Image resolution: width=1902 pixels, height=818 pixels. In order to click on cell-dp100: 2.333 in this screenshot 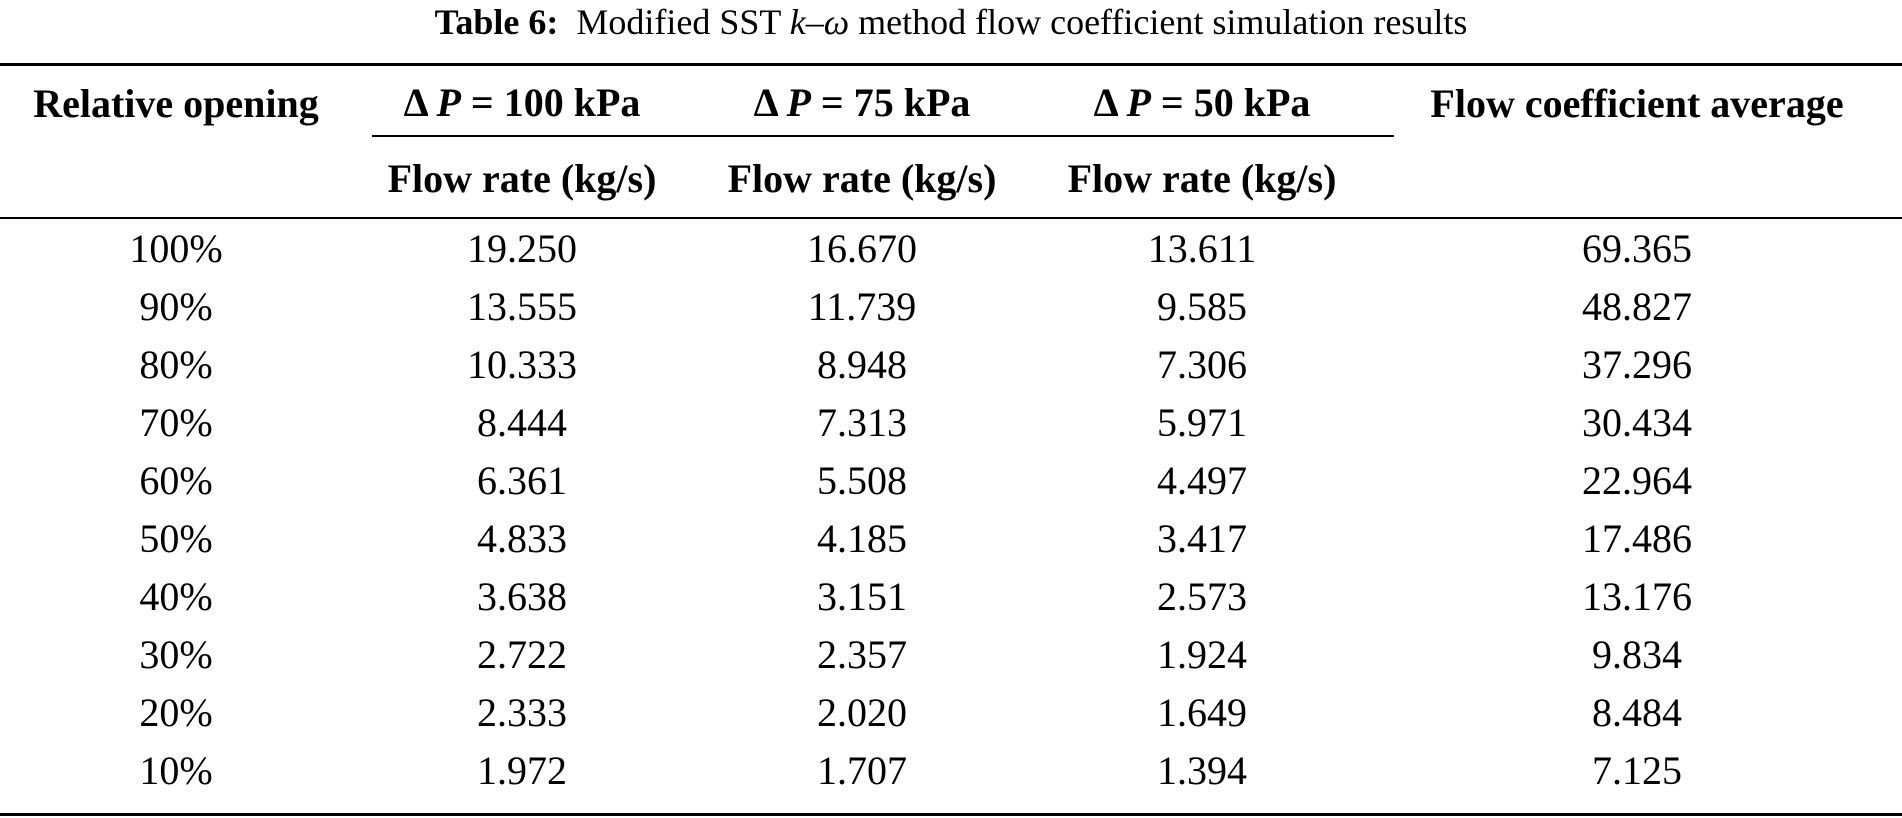, I will do `click(522, 712)`.